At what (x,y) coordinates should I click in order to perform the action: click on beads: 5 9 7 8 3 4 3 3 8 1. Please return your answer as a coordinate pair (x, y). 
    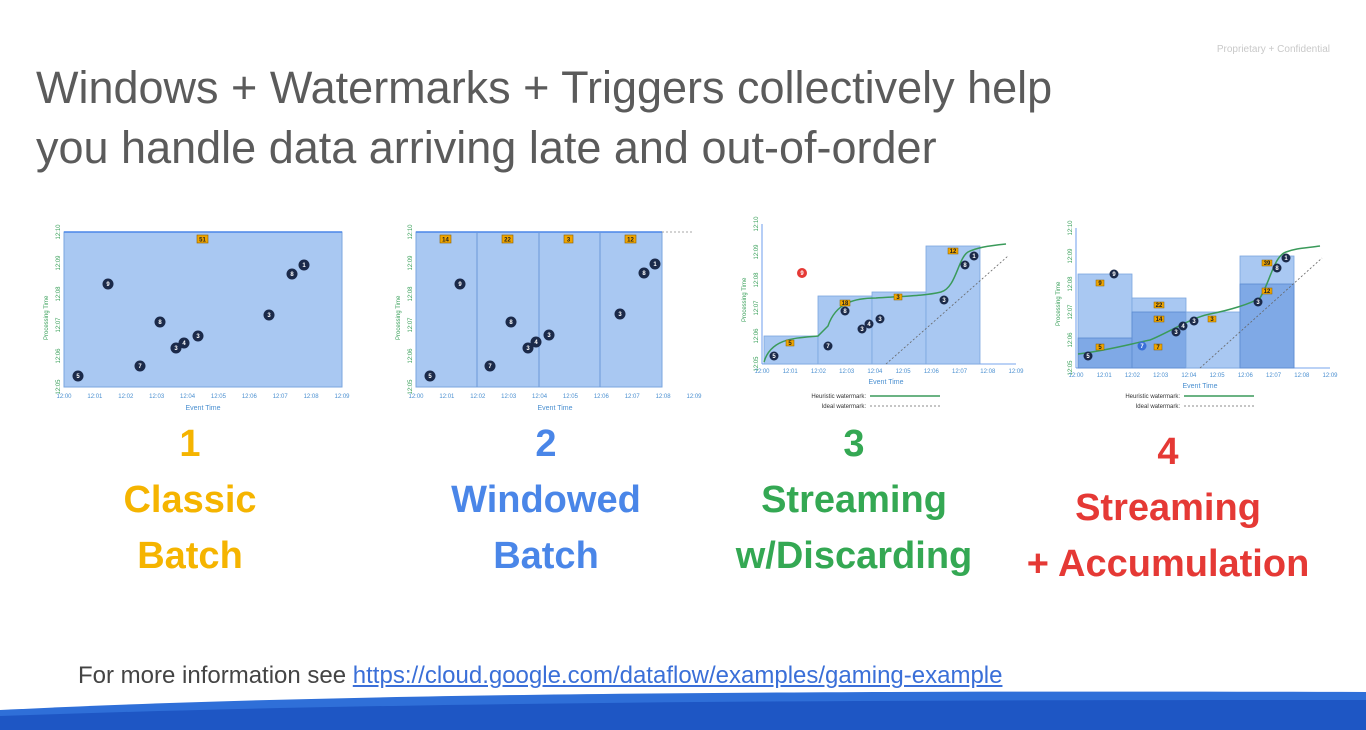
    Looking at the image, I should click on (191, 320).